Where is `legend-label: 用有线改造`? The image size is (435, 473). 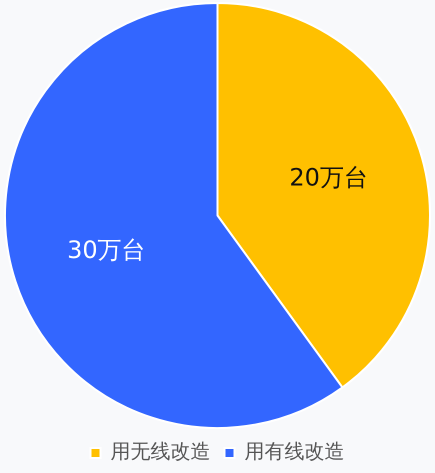 legend-label: 用有线改造 is located at coordinates (294, 451).